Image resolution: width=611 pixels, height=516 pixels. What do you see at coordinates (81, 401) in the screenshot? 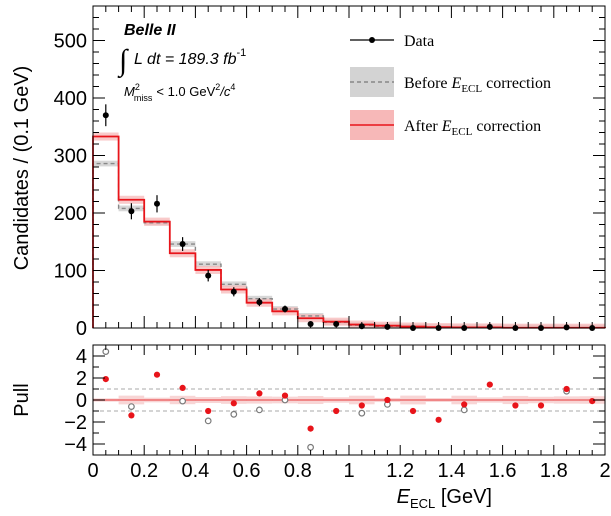
I see `pull-y-tick-label: 0` at bounding box center [81, 401].